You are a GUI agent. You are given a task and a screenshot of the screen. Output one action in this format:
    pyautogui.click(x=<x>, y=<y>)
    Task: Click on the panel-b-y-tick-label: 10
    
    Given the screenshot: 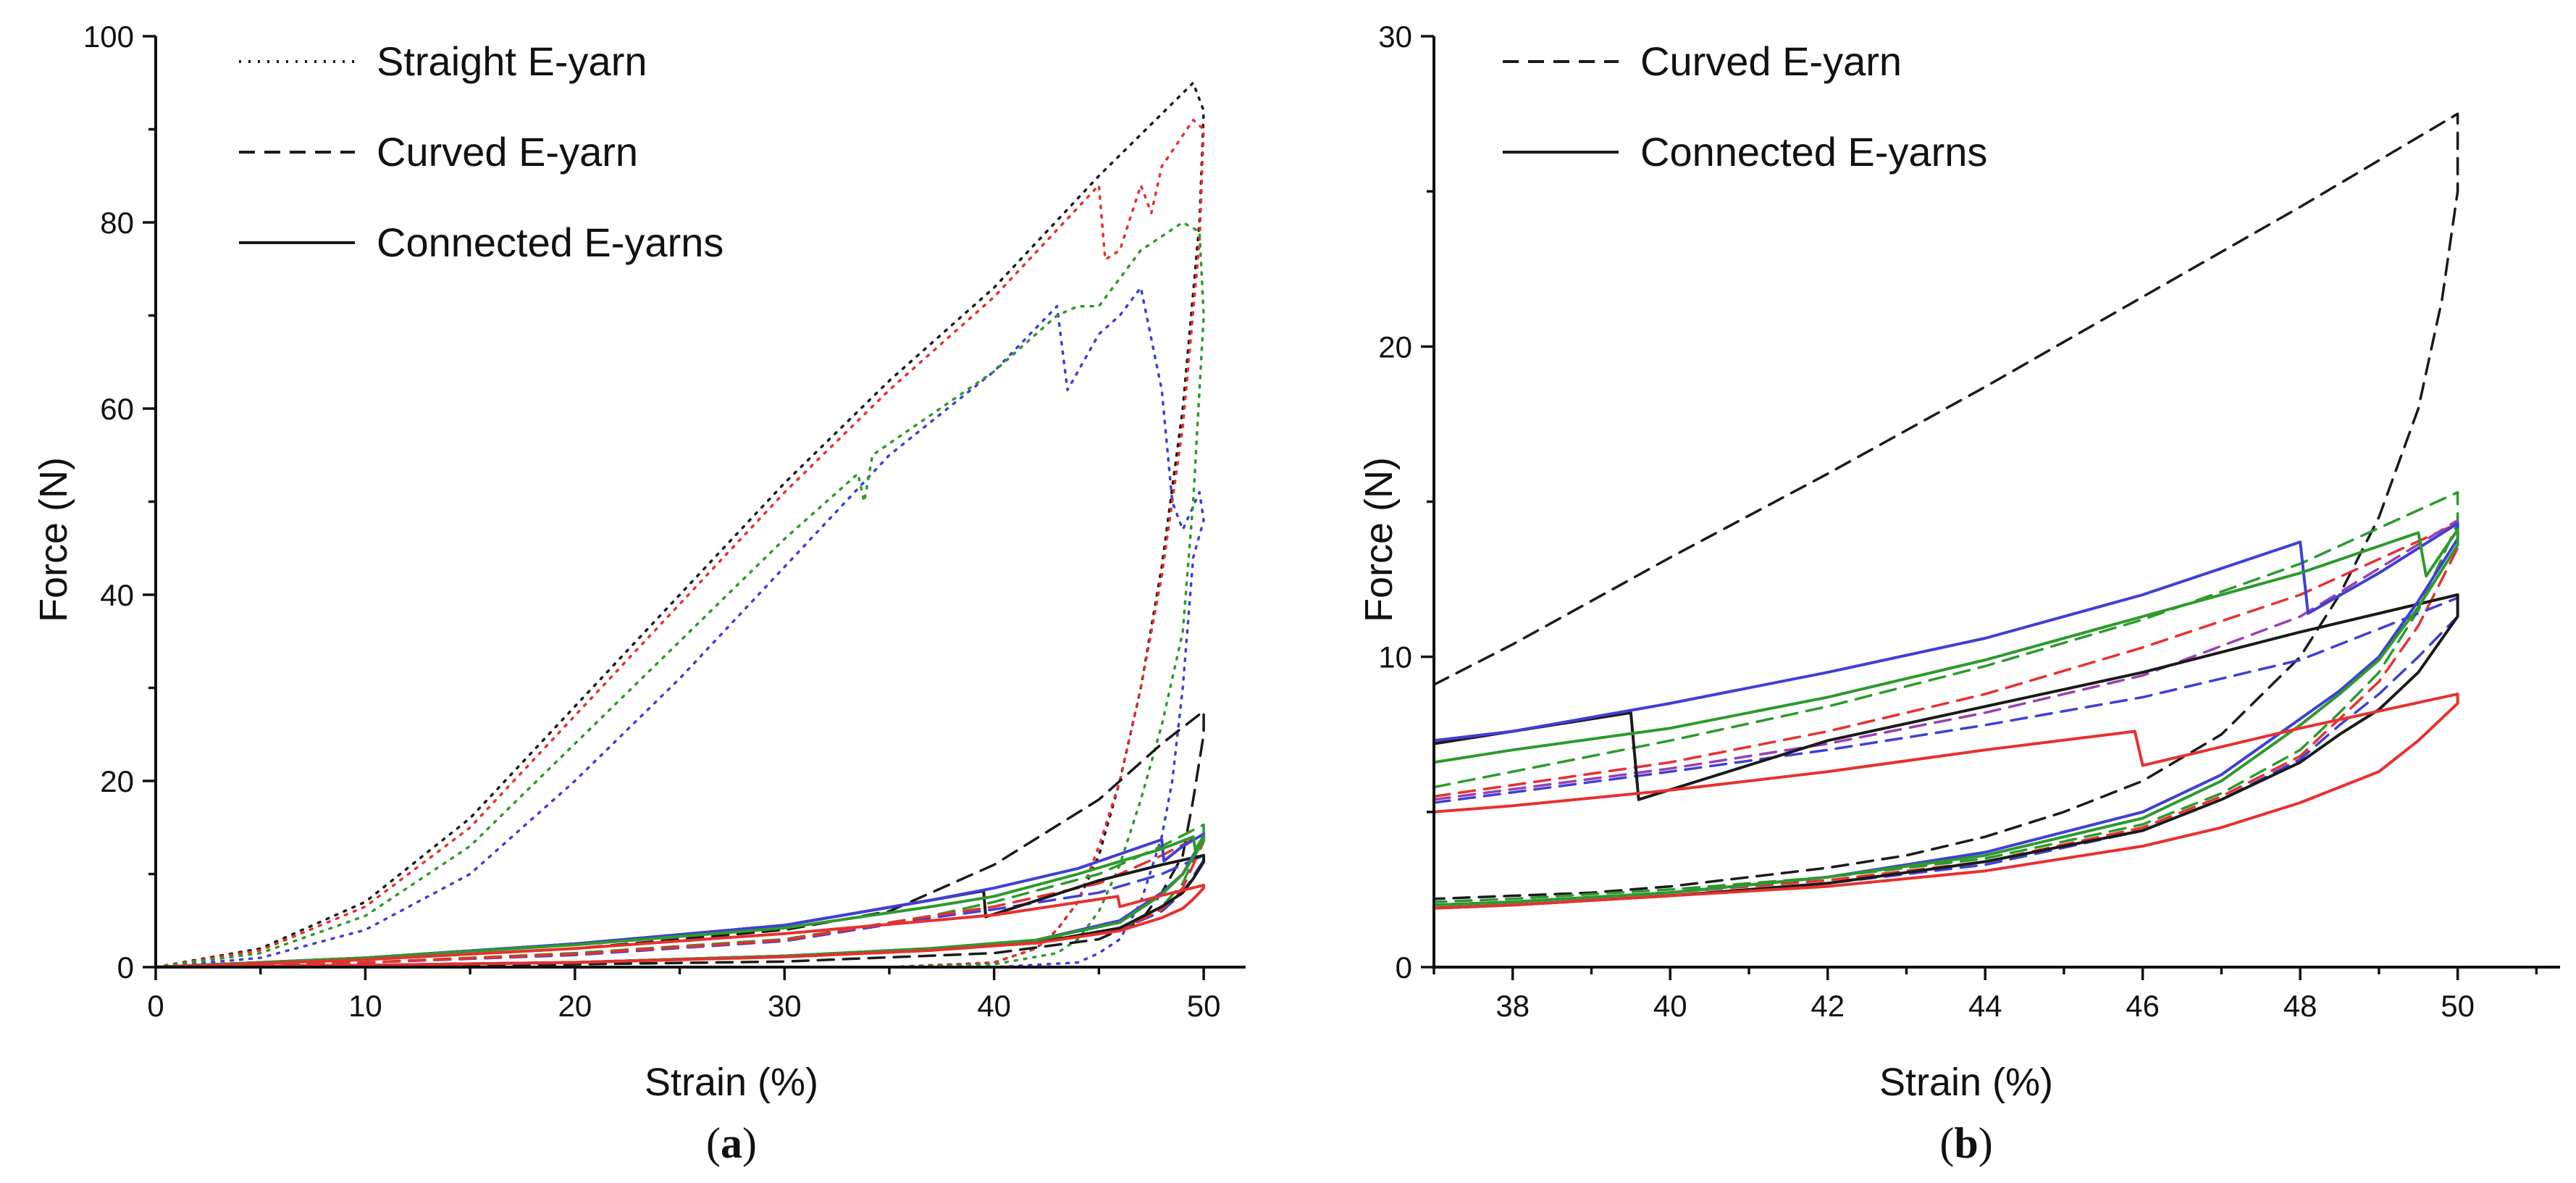 What is the action you would take?
    pyautogui.click(x=1395, y=657)
    